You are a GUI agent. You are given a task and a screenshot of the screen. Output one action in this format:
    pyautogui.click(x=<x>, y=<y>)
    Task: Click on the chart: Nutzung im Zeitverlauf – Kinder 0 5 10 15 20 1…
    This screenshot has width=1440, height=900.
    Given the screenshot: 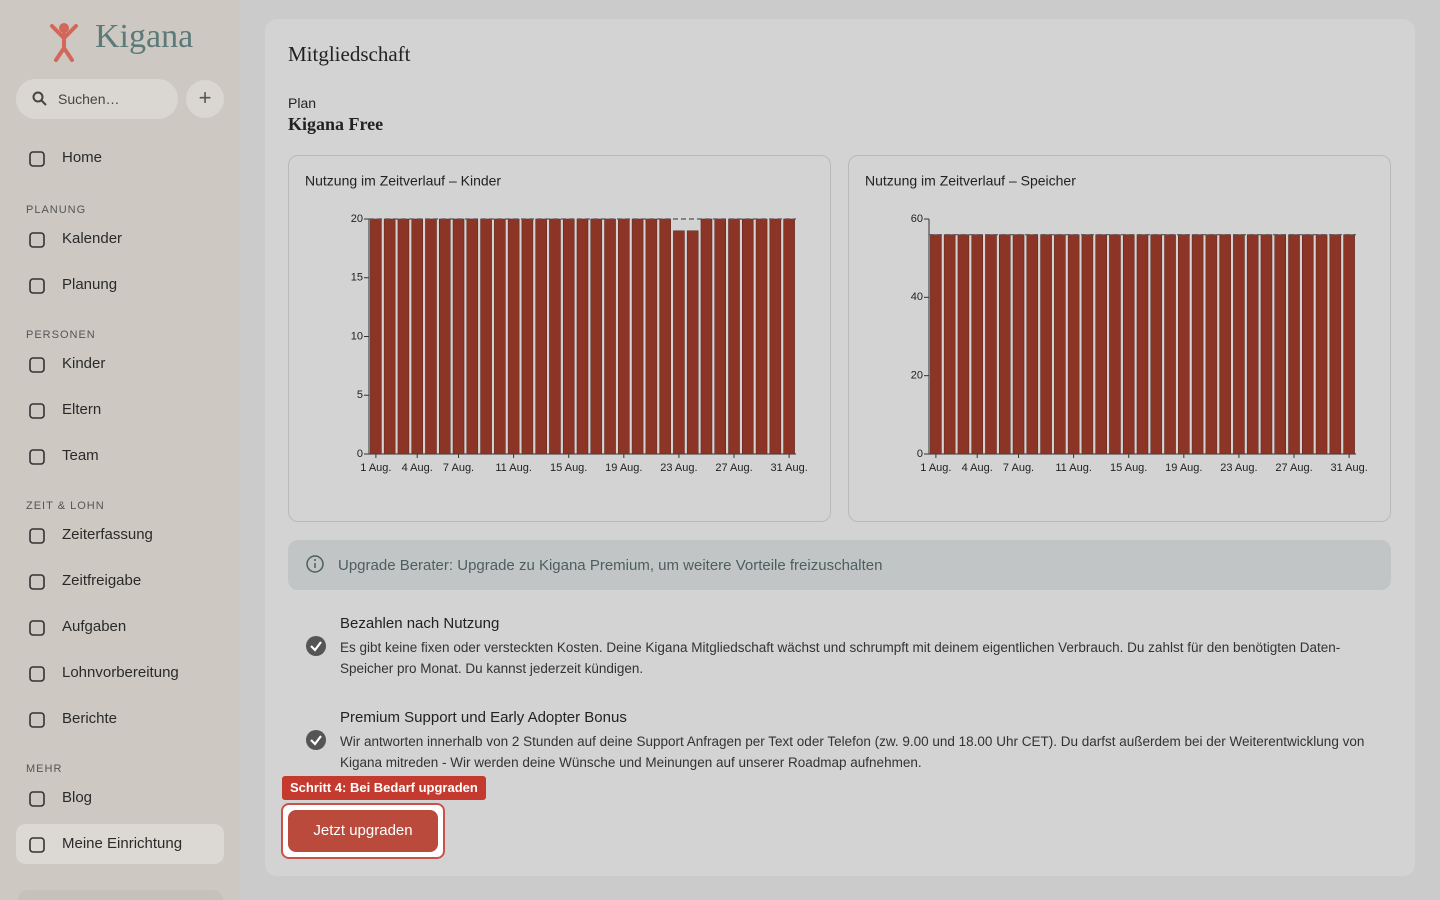 What is the action you would take?
    pyautogui.click(x=556, y=323)
    